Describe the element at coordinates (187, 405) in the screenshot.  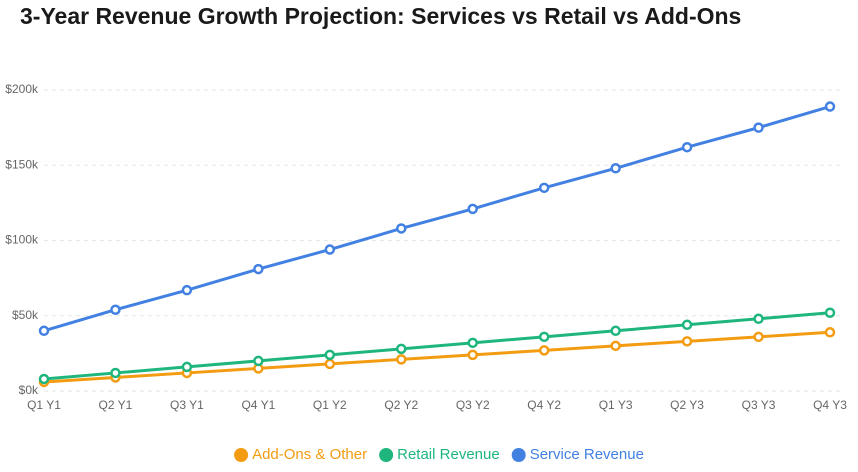
I see `x-tick-label: Q3 Y1` at that location.